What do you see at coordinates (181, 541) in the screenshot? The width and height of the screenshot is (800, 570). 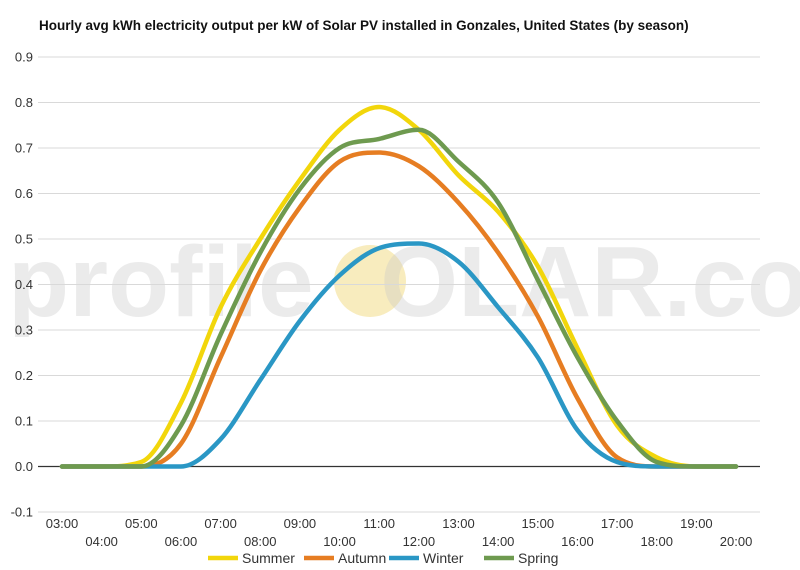 I see `x-tick-label: 06:00` at bounding box center [181, 541].